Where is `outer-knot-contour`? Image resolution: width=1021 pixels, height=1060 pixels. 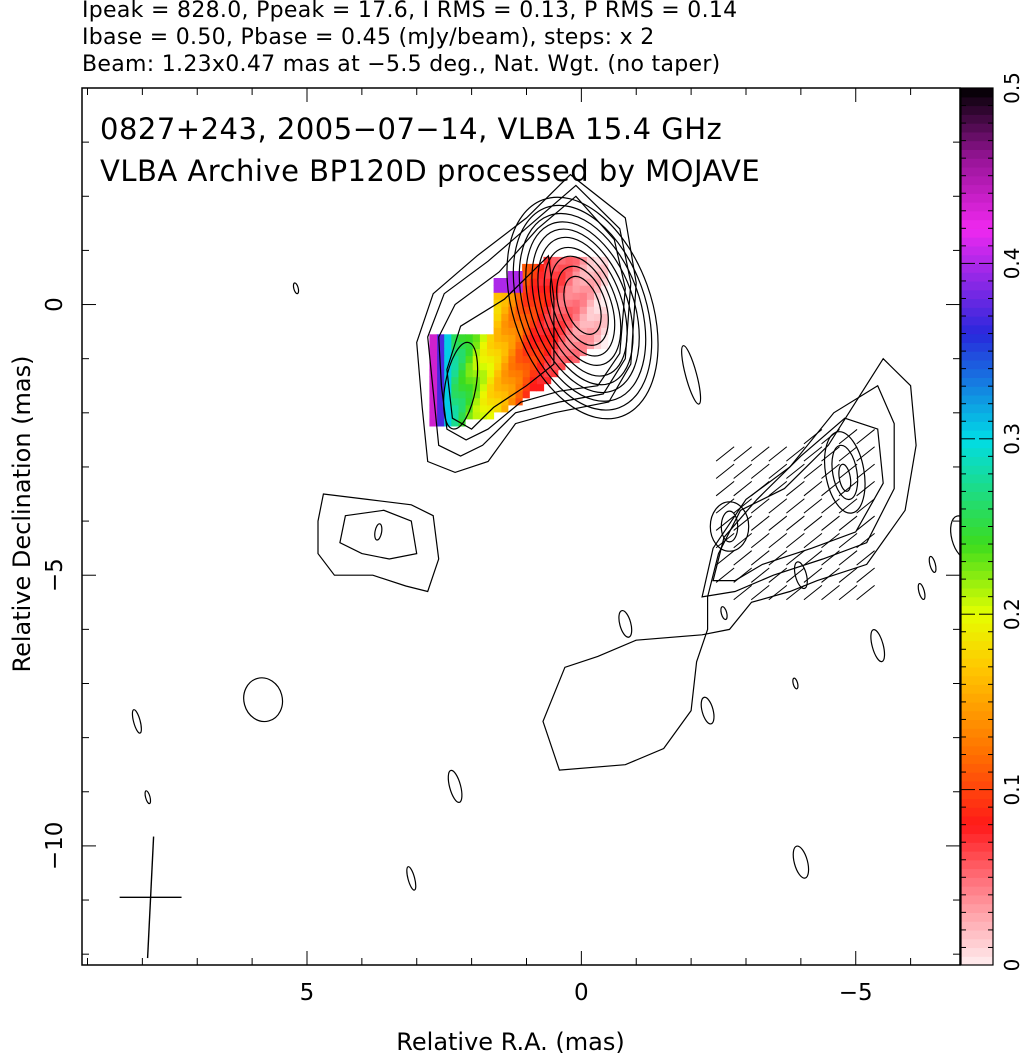
outer-knot-contour is located at coordinates (729, 526).